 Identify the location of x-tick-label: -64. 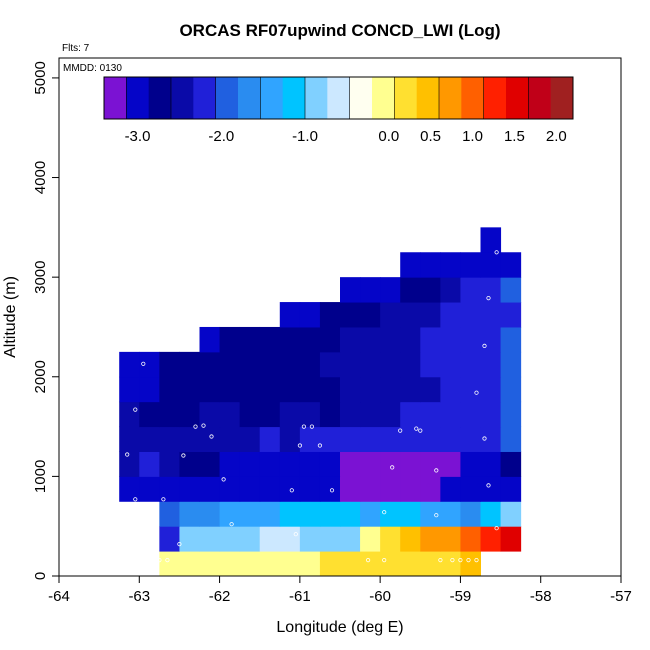
(59, 596).